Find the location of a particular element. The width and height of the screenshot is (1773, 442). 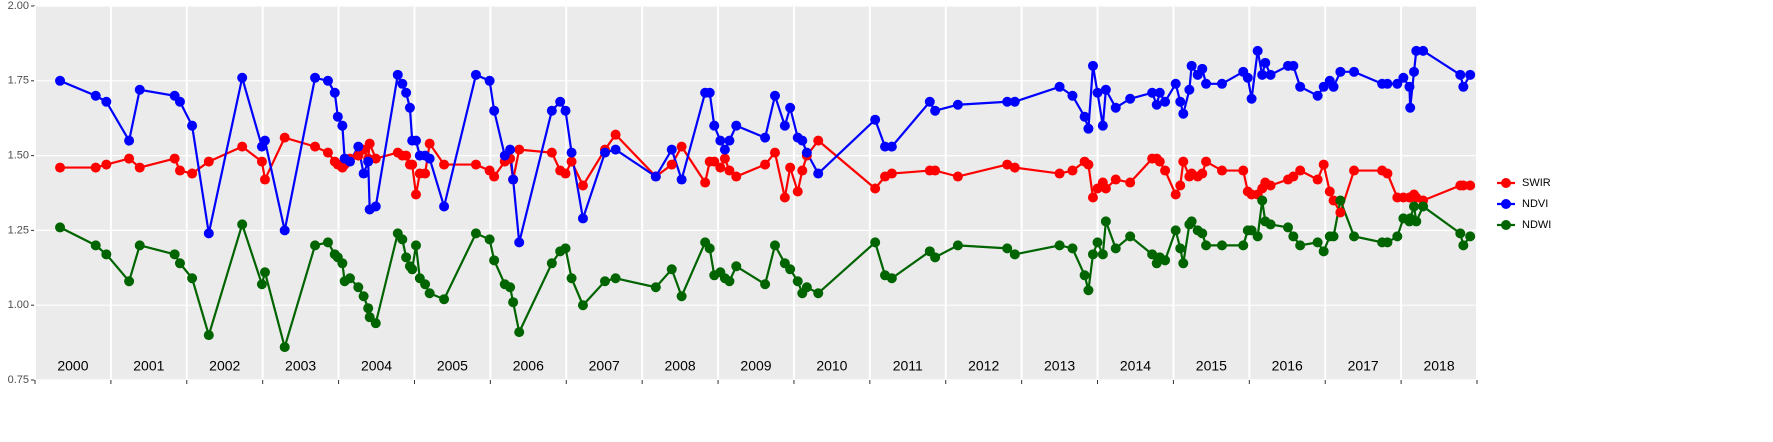

y-tick-label: 2.00 is located at coordinates (18, 6).